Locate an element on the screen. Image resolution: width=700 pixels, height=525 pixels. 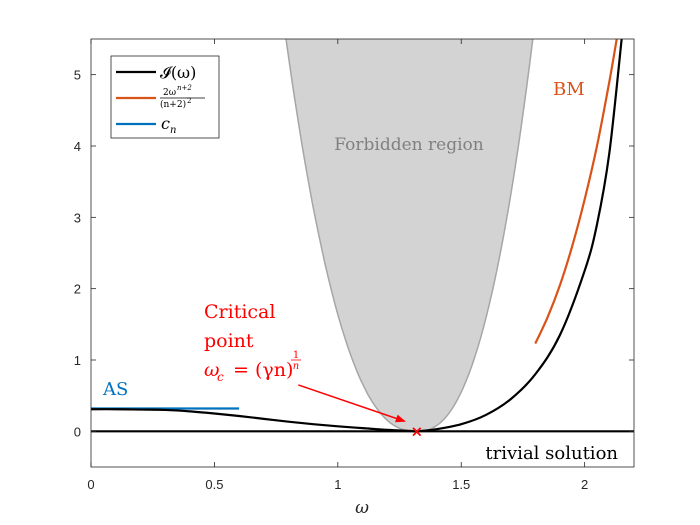
omega-c-formula: ω c = (γn) 1 n is located at coordinates (252, 367).